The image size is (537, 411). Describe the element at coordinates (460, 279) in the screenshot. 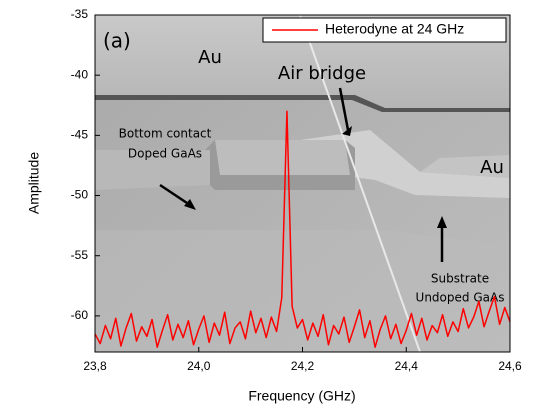

I see `annotation: Substrate` at that location.